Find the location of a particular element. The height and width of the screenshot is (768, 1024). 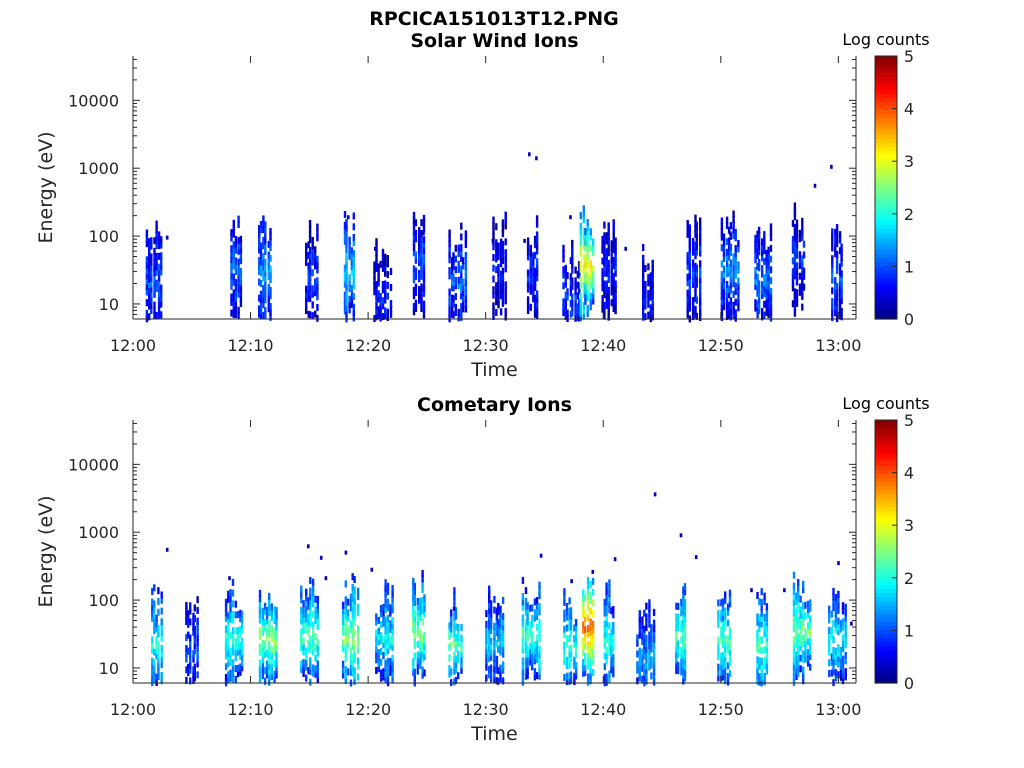

data-point is located at coordinates (784, 590).